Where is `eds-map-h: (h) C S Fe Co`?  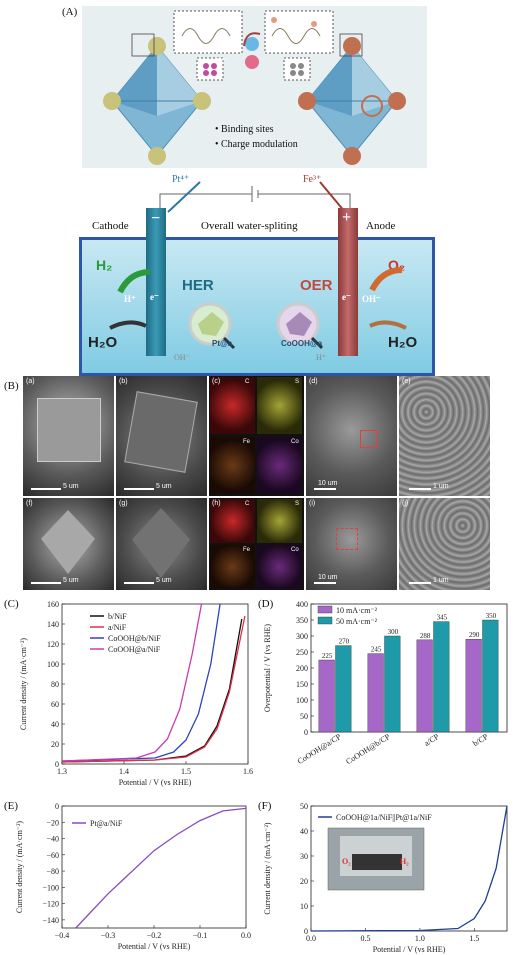 eds-map-h: (h) C S Fe Co is located at coordinates (256, 544).